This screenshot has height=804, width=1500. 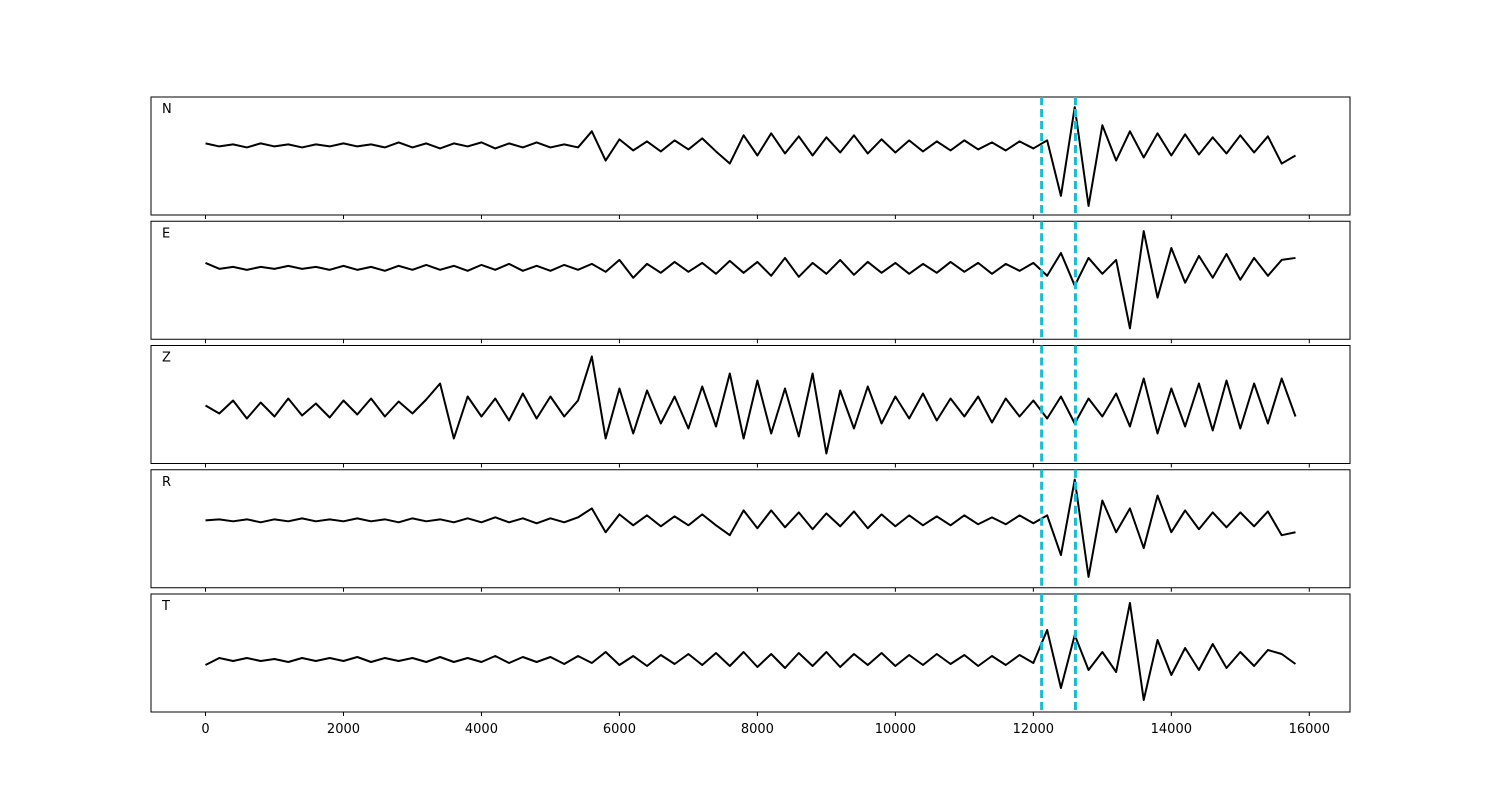 I want to click on x-tick-label: 8000, so click(x=757, y=729).